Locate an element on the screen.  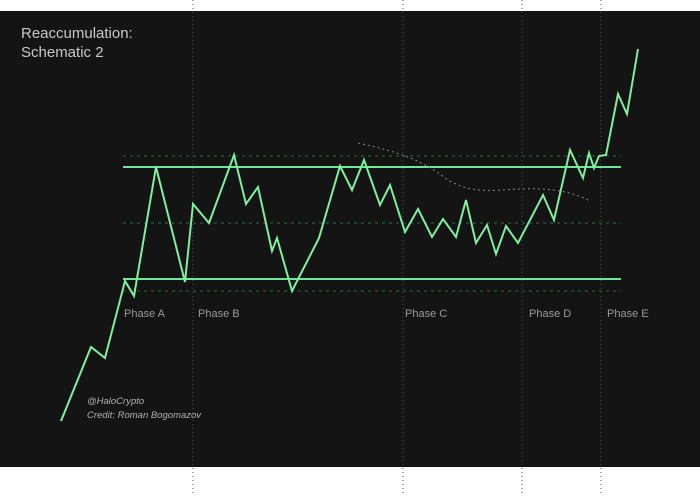
phase-a-label: Phase A is located at coordinates (145, 314).